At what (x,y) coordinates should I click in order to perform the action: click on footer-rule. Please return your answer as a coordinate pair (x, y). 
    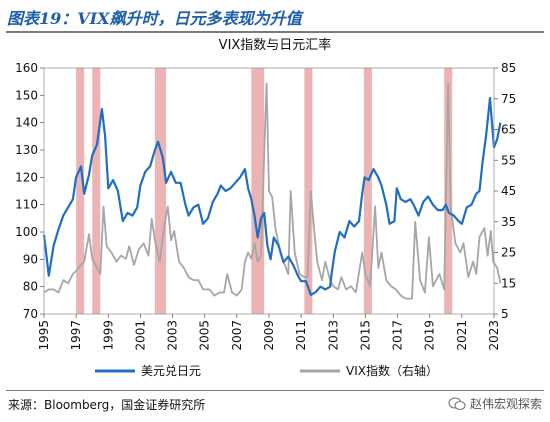
    Looking at the image, I should click on (275, 390).